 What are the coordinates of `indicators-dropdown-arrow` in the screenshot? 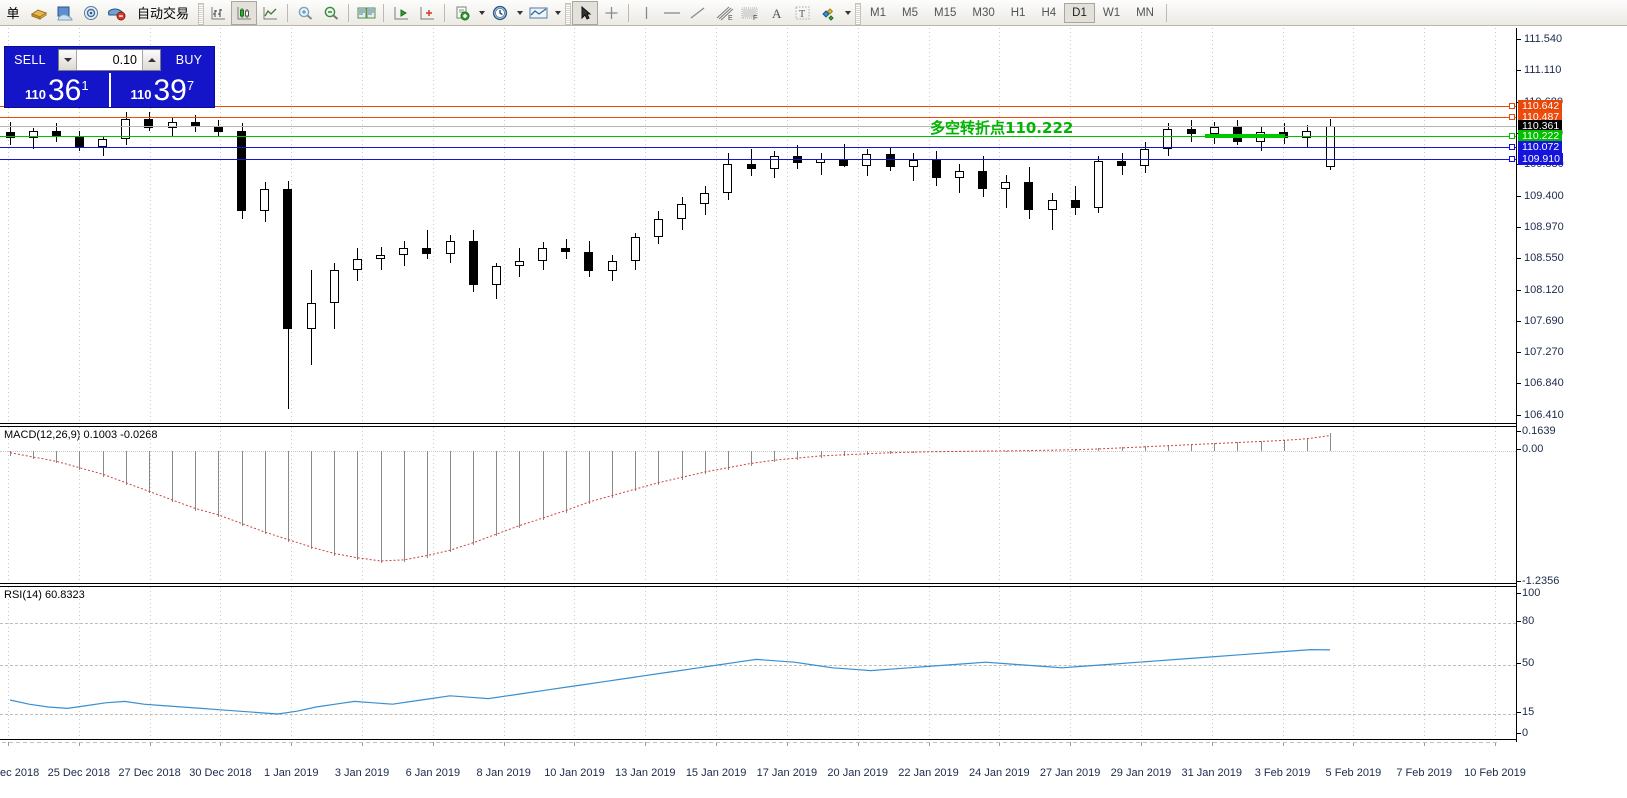 It's located at (481, 13).